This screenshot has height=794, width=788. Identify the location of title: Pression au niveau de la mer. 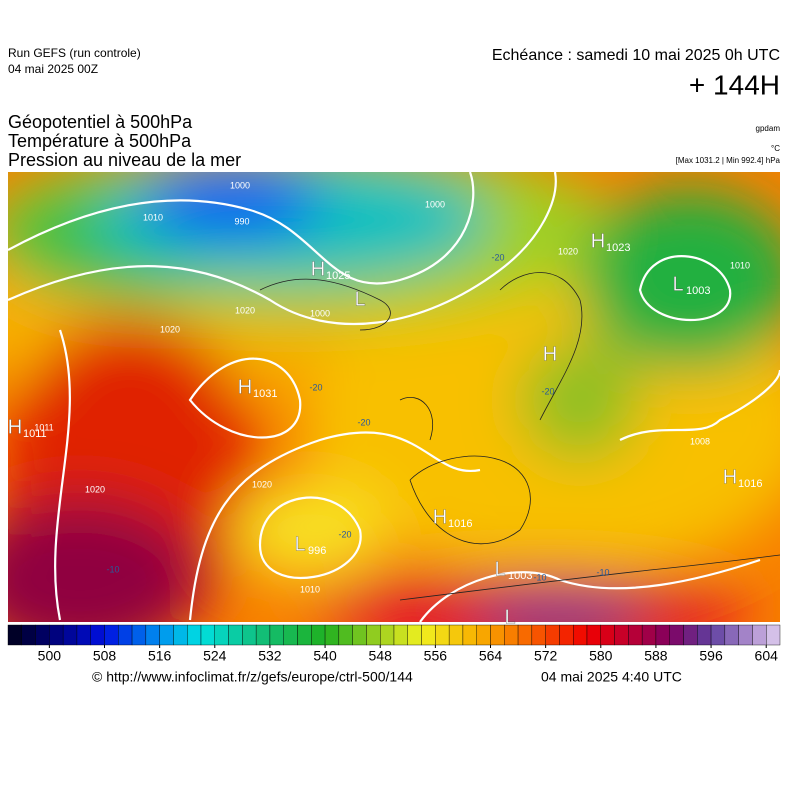
(124, 160).